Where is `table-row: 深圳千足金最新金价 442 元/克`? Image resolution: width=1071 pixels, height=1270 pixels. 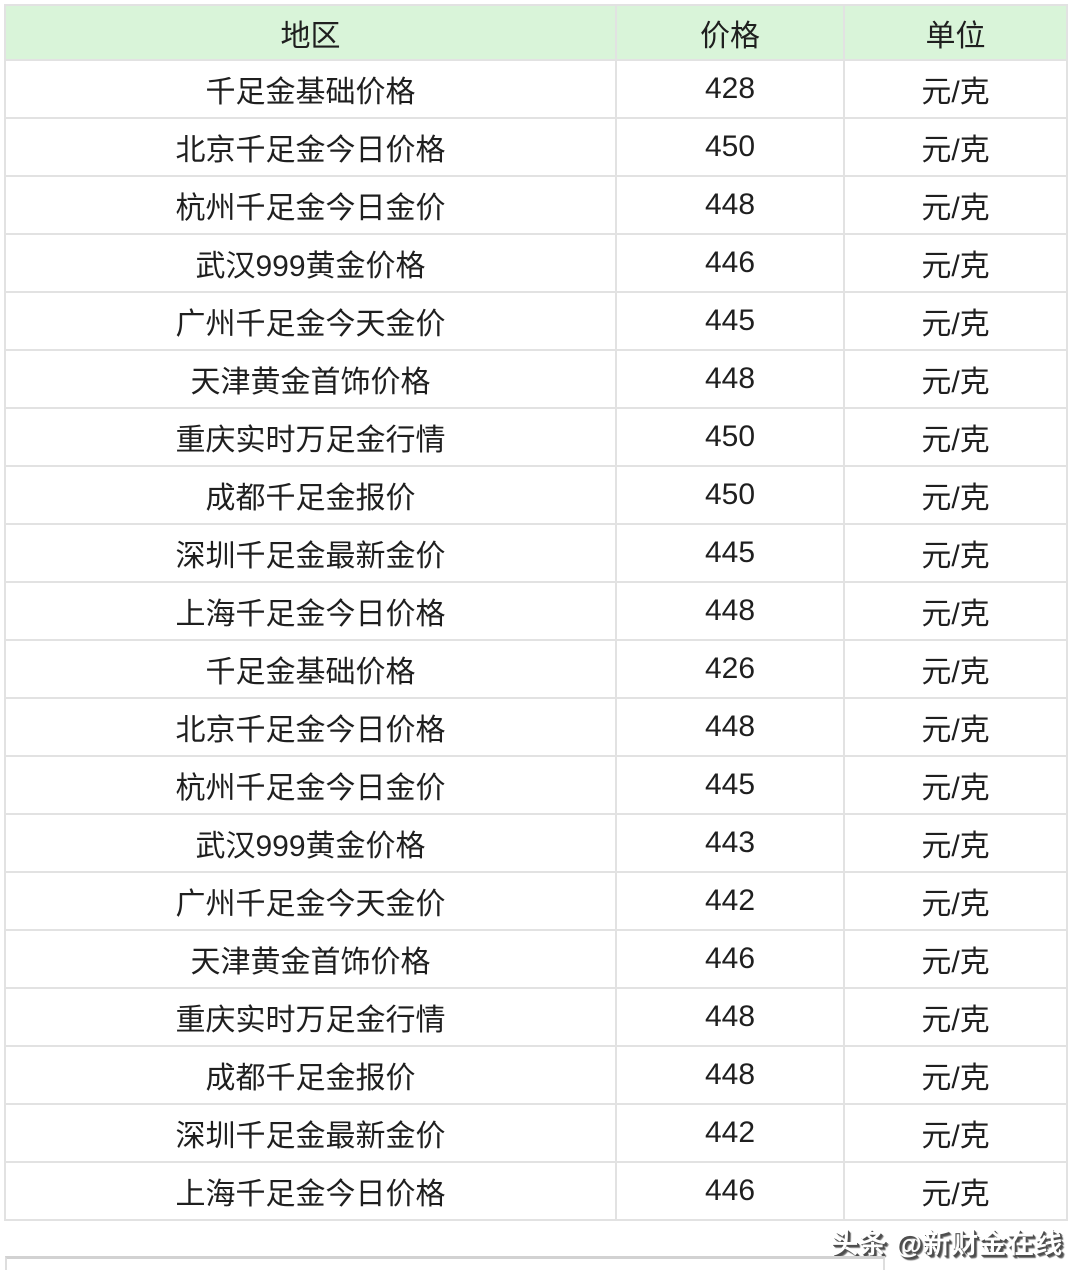
table-row: 深圳千足金最新金价 442 元/克 is located at coordinates (536, 1133).